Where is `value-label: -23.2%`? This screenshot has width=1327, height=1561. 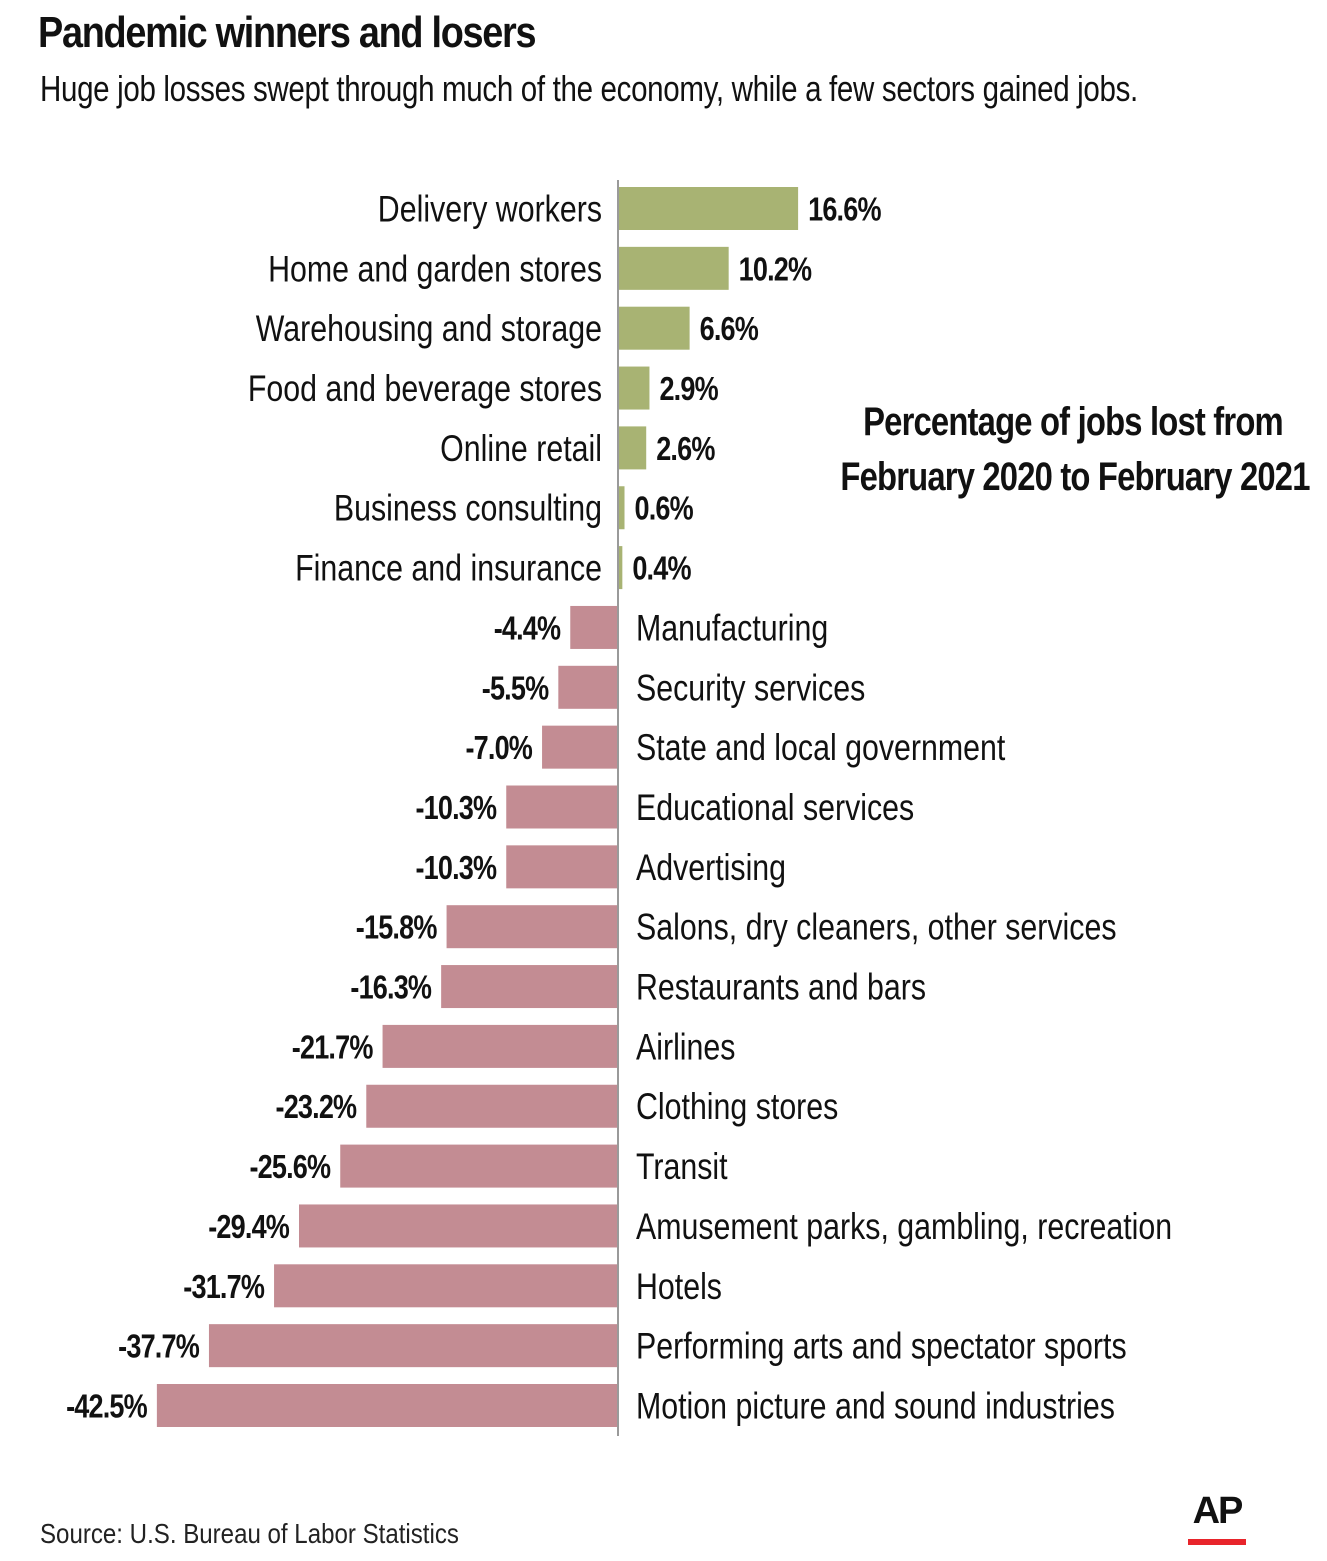
value-label: -23.2% is located at coordinates (317, 1108).